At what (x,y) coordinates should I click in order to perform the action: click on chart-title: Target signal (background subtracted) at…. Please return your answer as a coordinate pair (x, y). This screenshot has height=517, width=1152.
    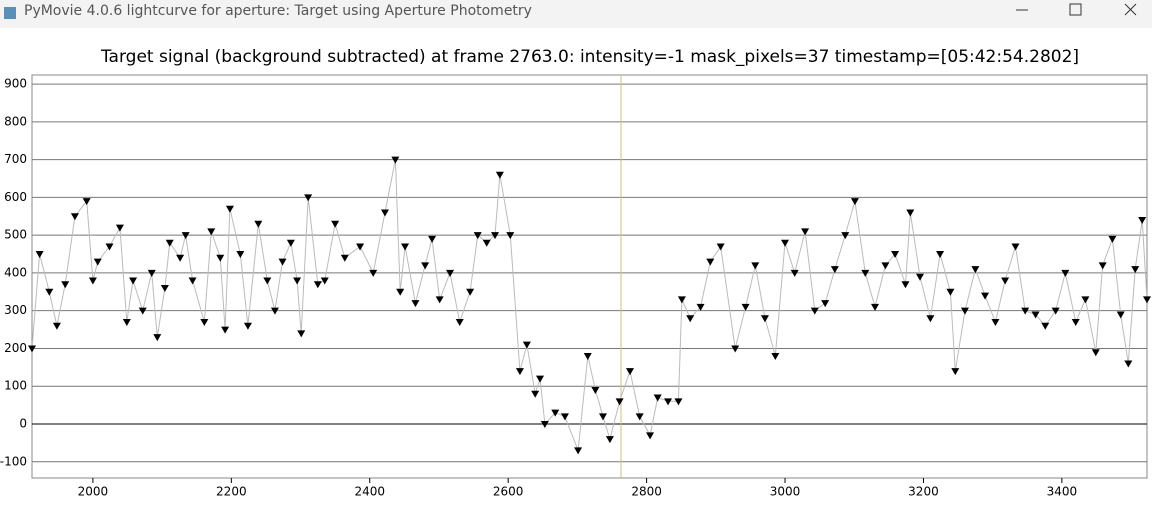
    Looking at the image, I should click on (589, 57).